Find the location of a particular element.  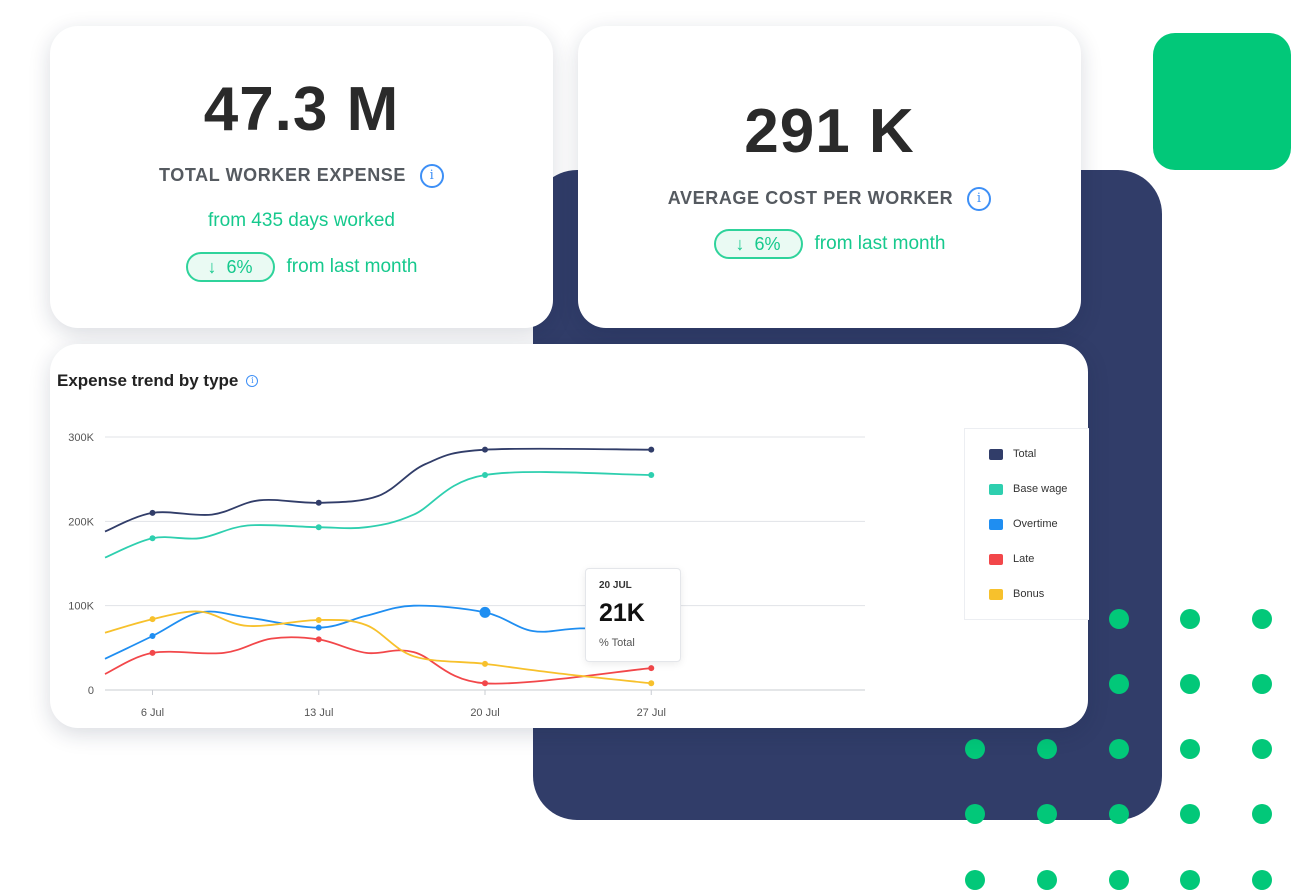

total-expense-value: 47.3 M is located at coordinates (301, 109).